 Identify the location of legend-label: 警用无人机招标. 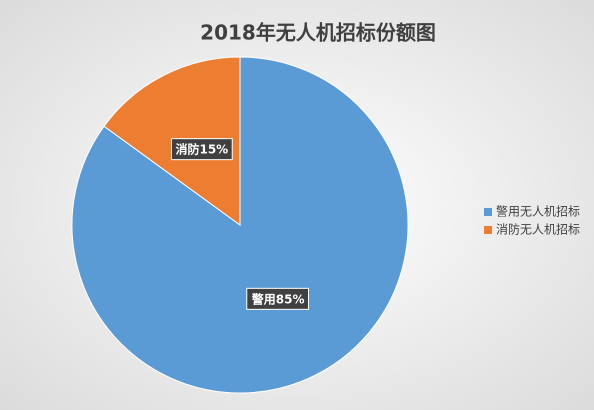
(538, 211).